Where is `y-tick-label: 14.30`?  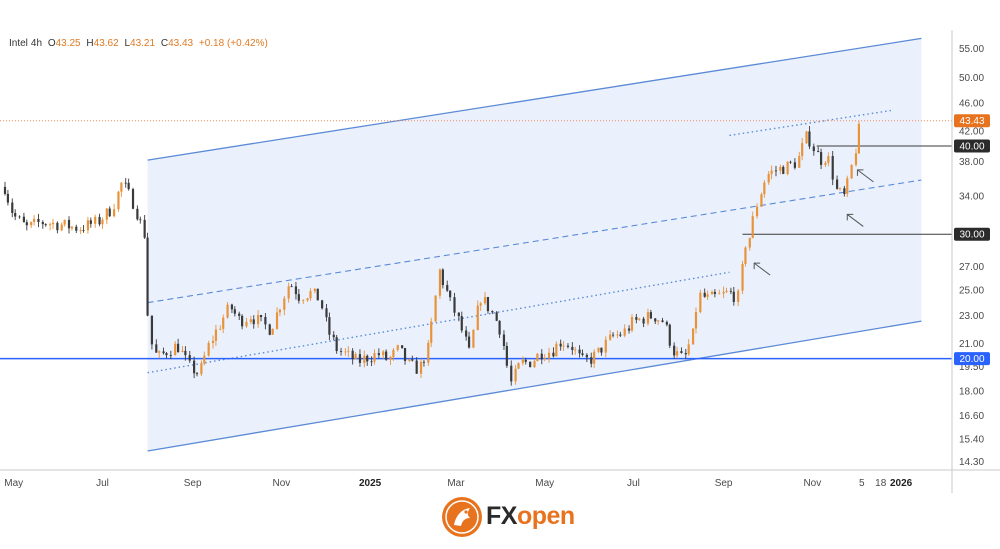
y-tick-label: 14.30 is located at coordinates (971, 462).